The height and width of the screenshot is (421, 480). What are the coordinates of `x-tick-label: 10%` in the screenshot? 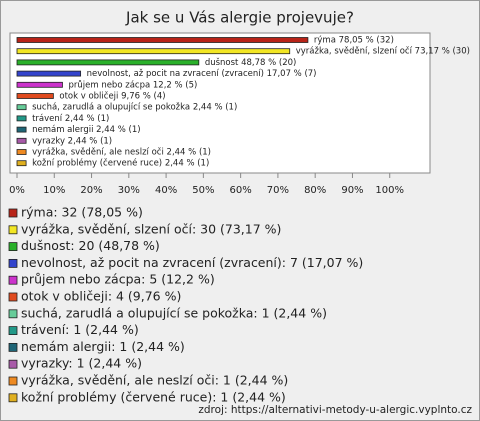 It's located at (54, 190).